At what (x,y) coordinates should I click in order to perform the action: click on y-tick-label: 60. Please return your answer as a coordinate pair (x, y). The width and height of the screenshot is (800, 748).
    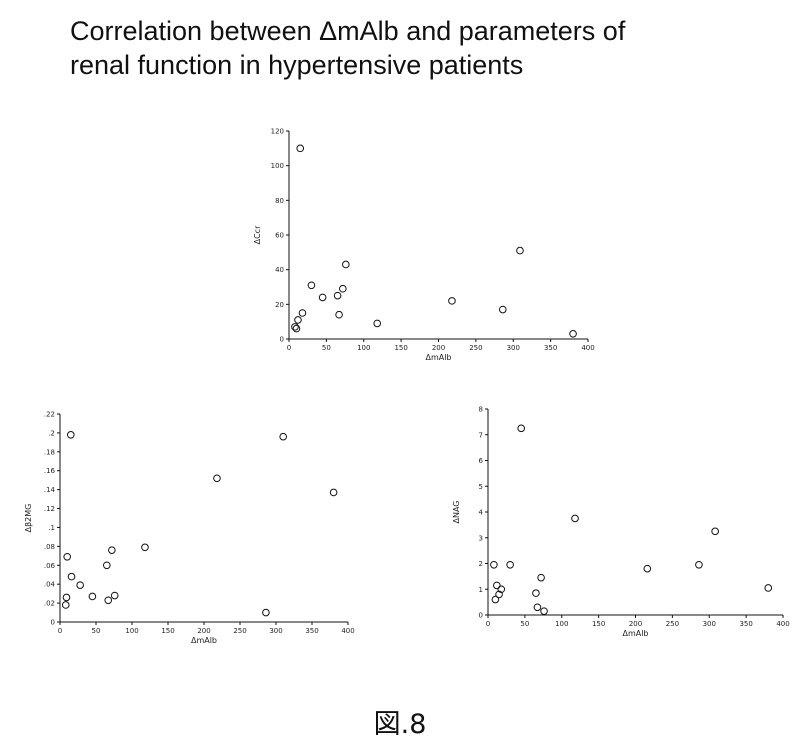
    Looking at the image, I should click on (279, 236).